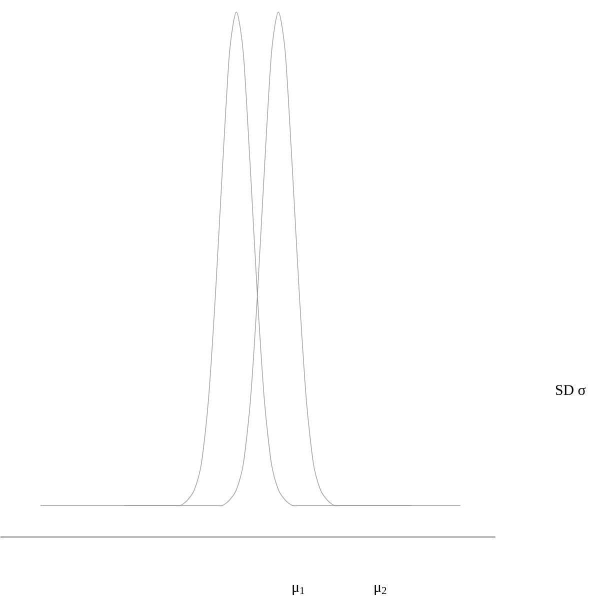 This screenshot has width=608, height=610. I want to click on text: μ$_{2}$, so click(380, 590).